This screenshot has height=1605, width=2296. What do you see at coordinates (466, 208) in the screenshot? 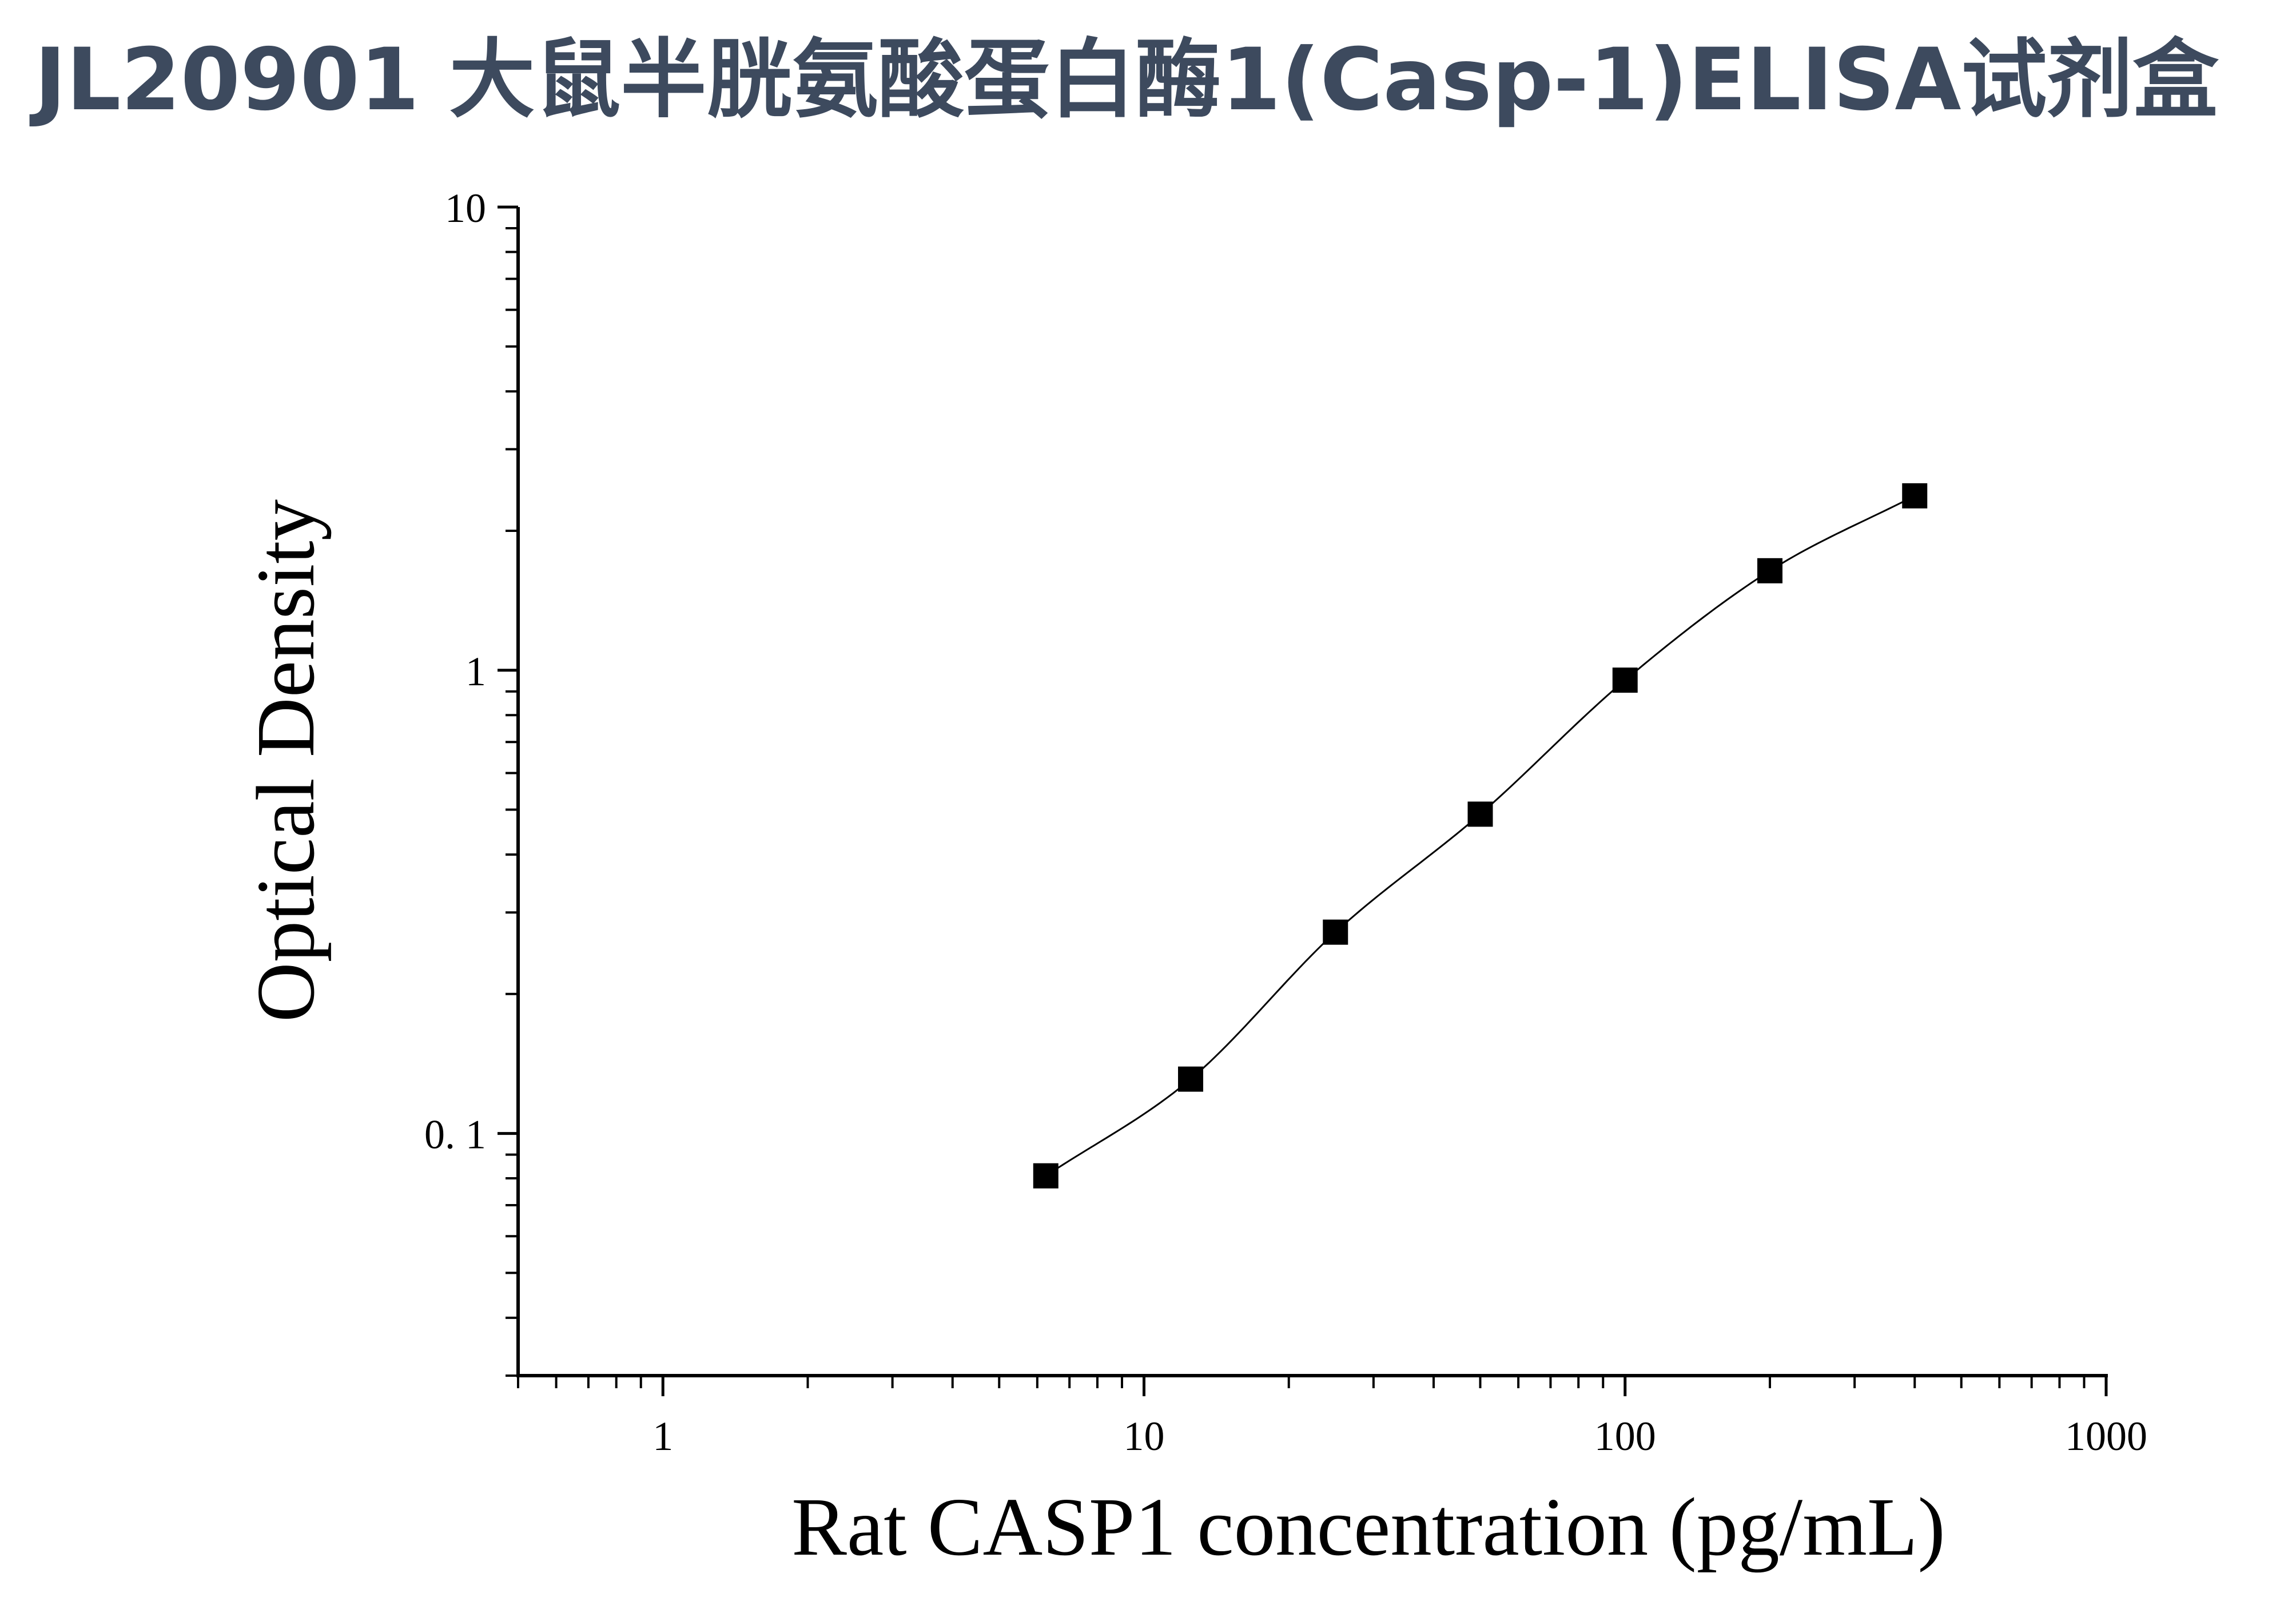
I see `y-tick-label: 10` at bounding box center [466, 208].